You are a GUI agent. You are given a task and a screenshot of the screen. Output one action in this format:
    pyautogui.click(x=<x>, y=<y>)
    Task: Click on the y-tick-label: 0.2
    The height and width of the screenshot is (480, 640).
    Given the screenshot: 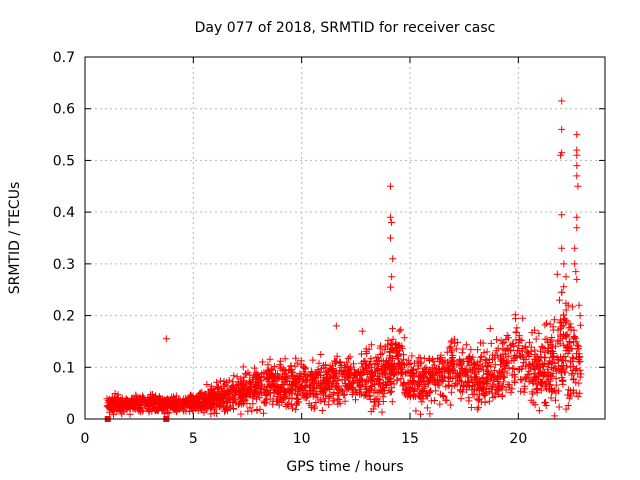 What is the action you would take?
    pyautogui.click(x=64, y=317)
    